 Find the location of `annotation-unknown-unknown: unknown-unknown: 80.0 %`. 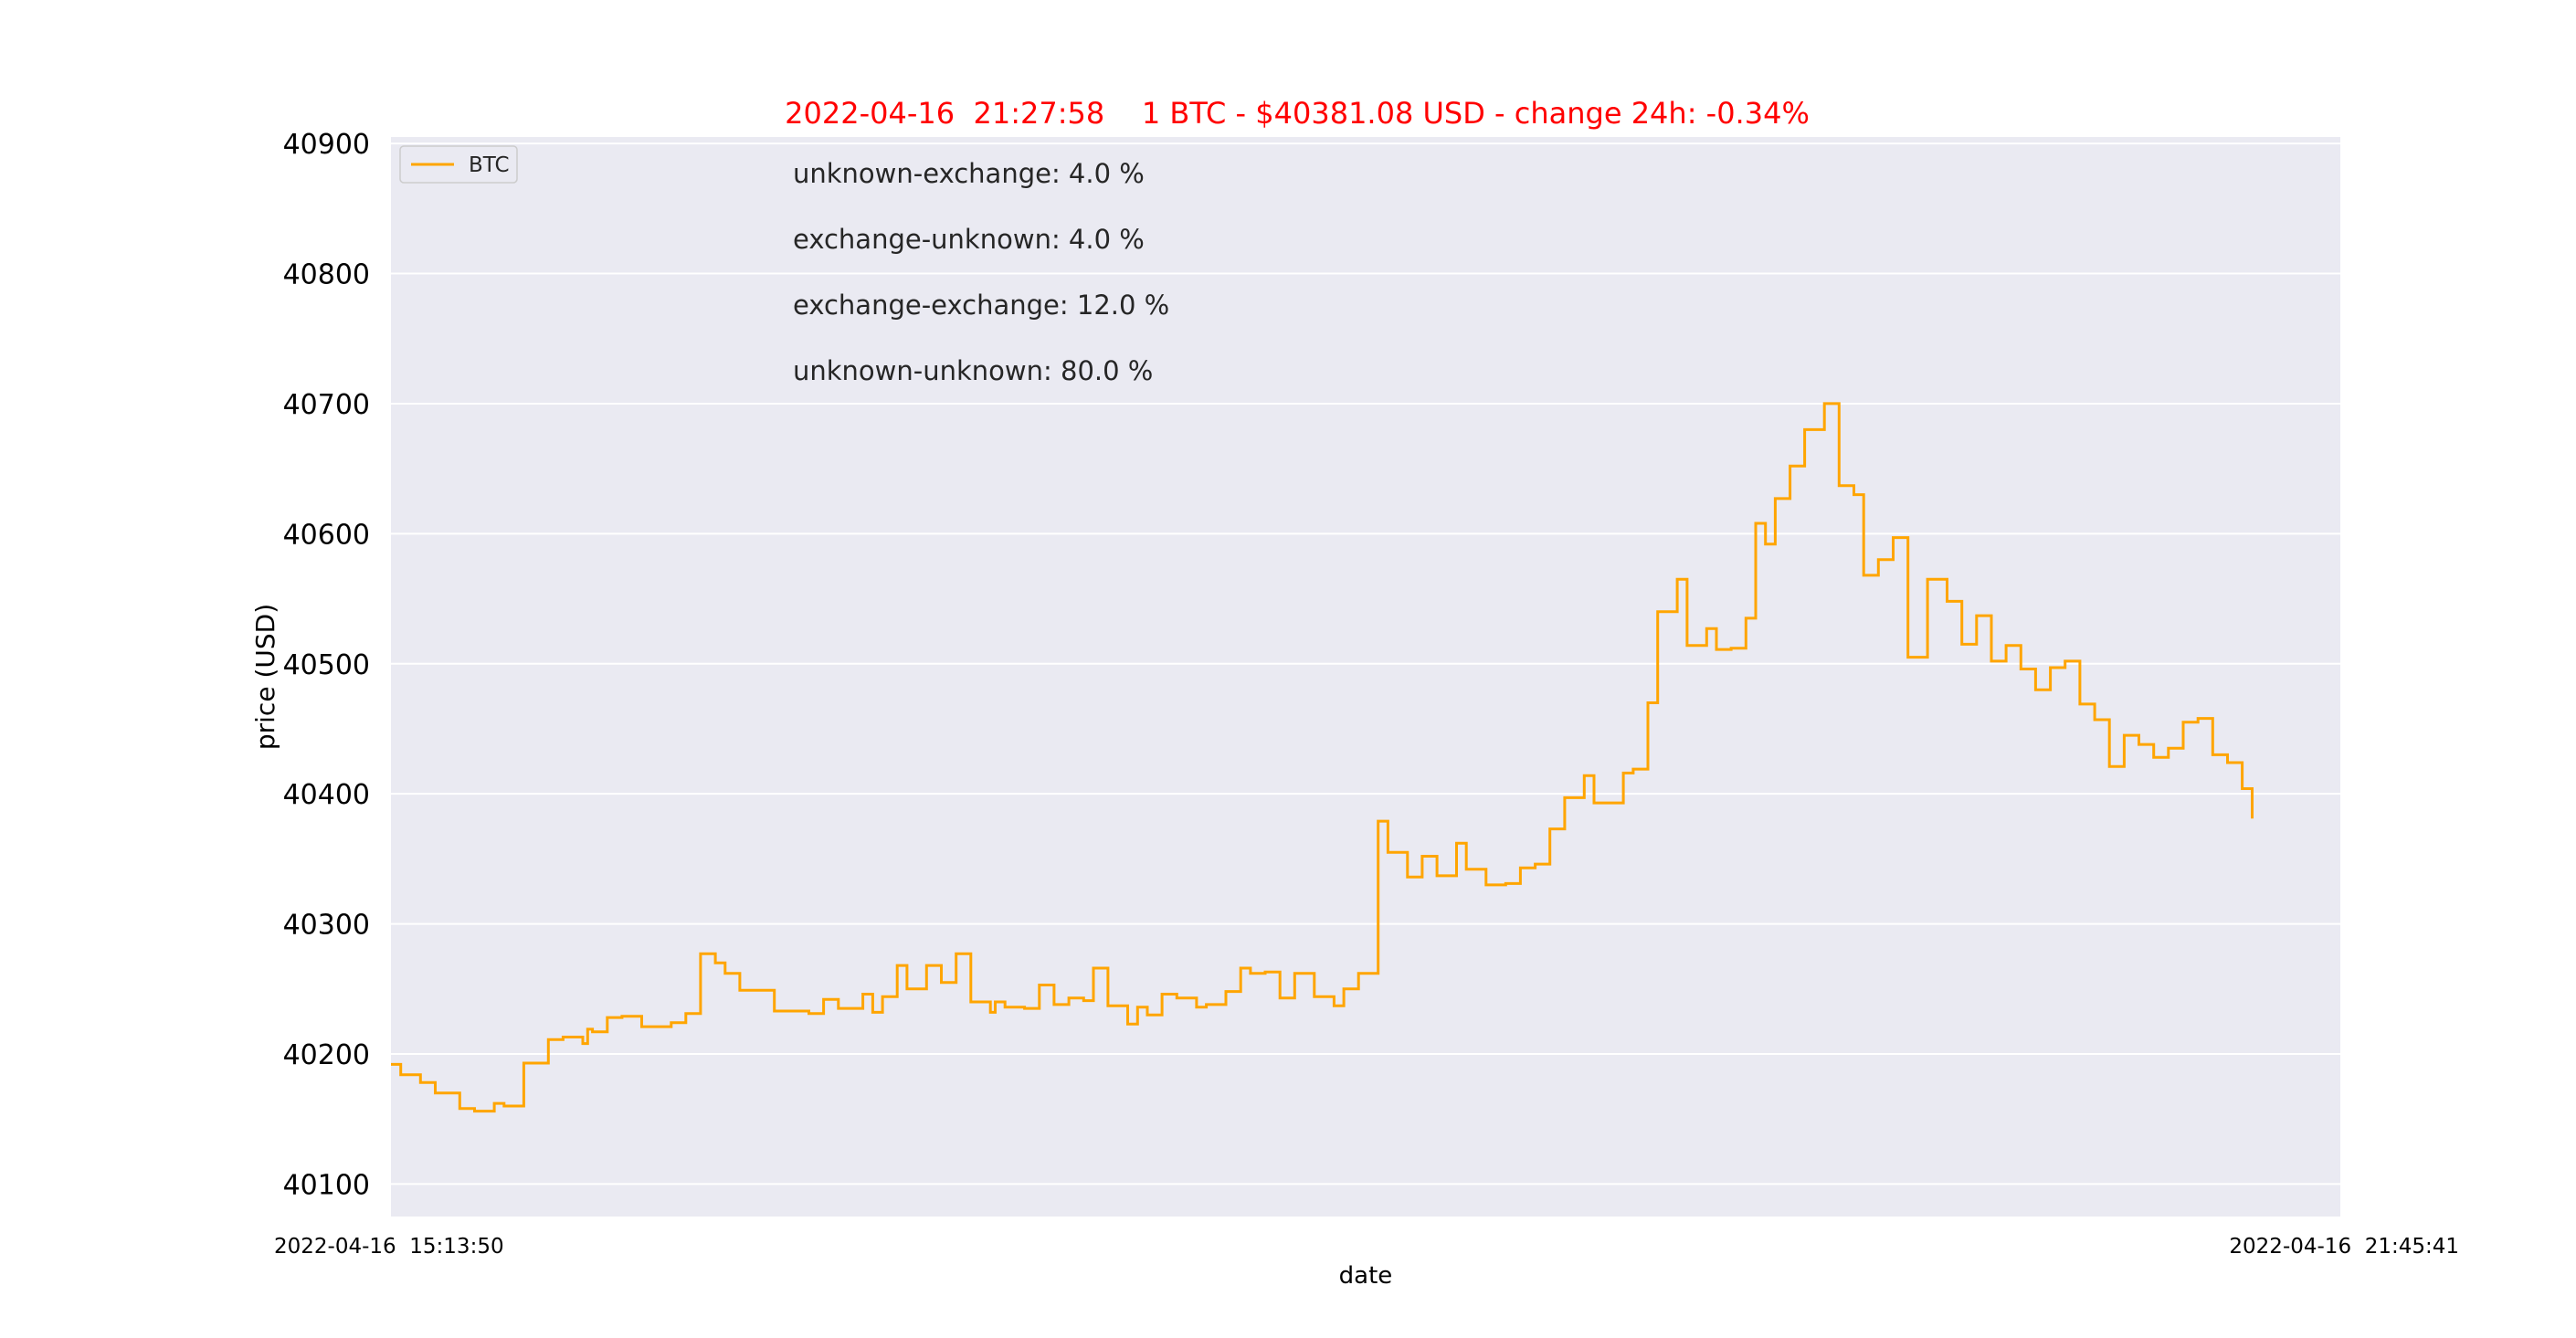

annotation-unknown-unknown: unknown-unknown: 80.0 % is located at coordinates (973, 371).